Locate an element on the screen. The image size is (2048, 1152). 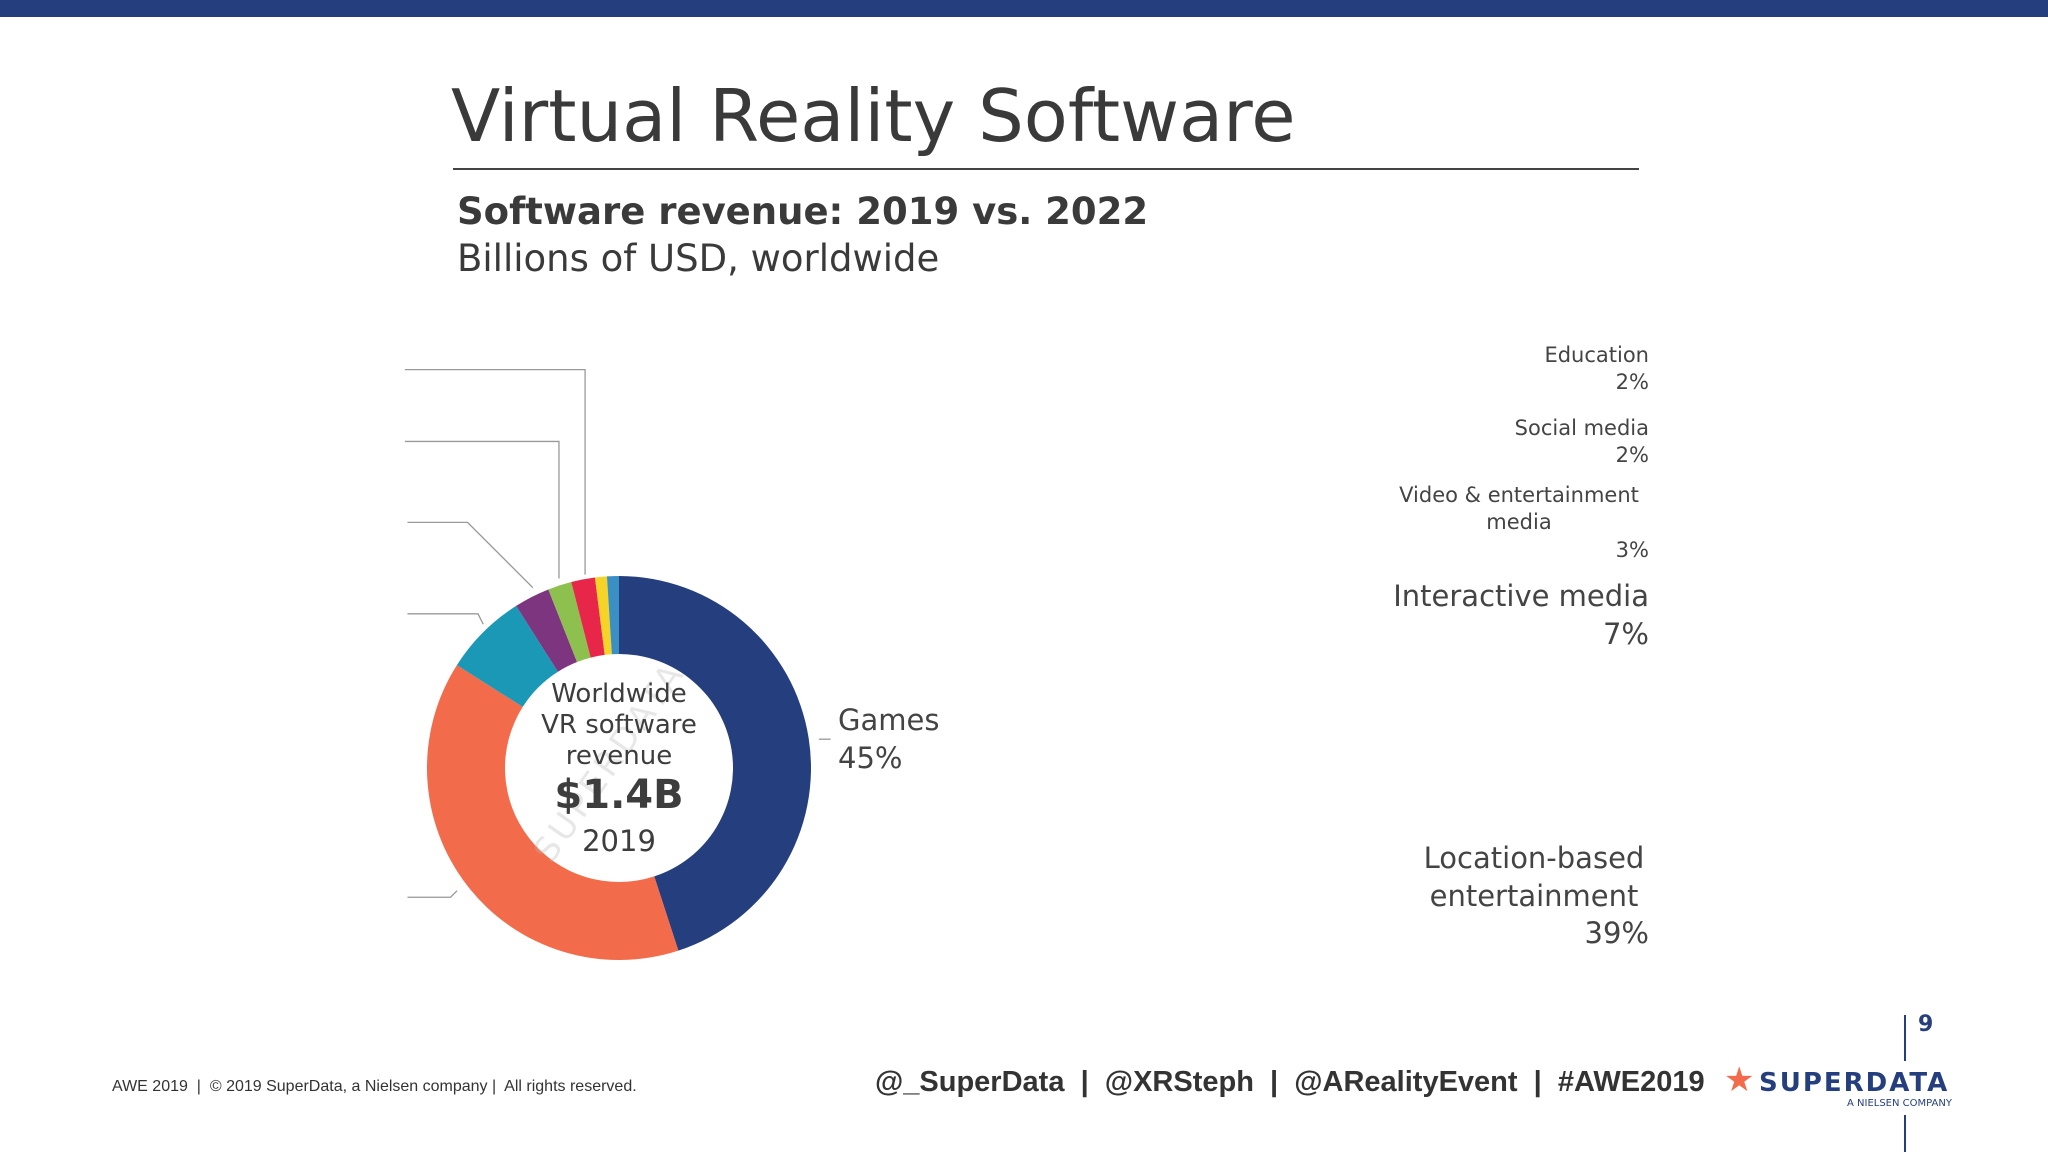
slice-name: Games is located at coordinates (889, 720).